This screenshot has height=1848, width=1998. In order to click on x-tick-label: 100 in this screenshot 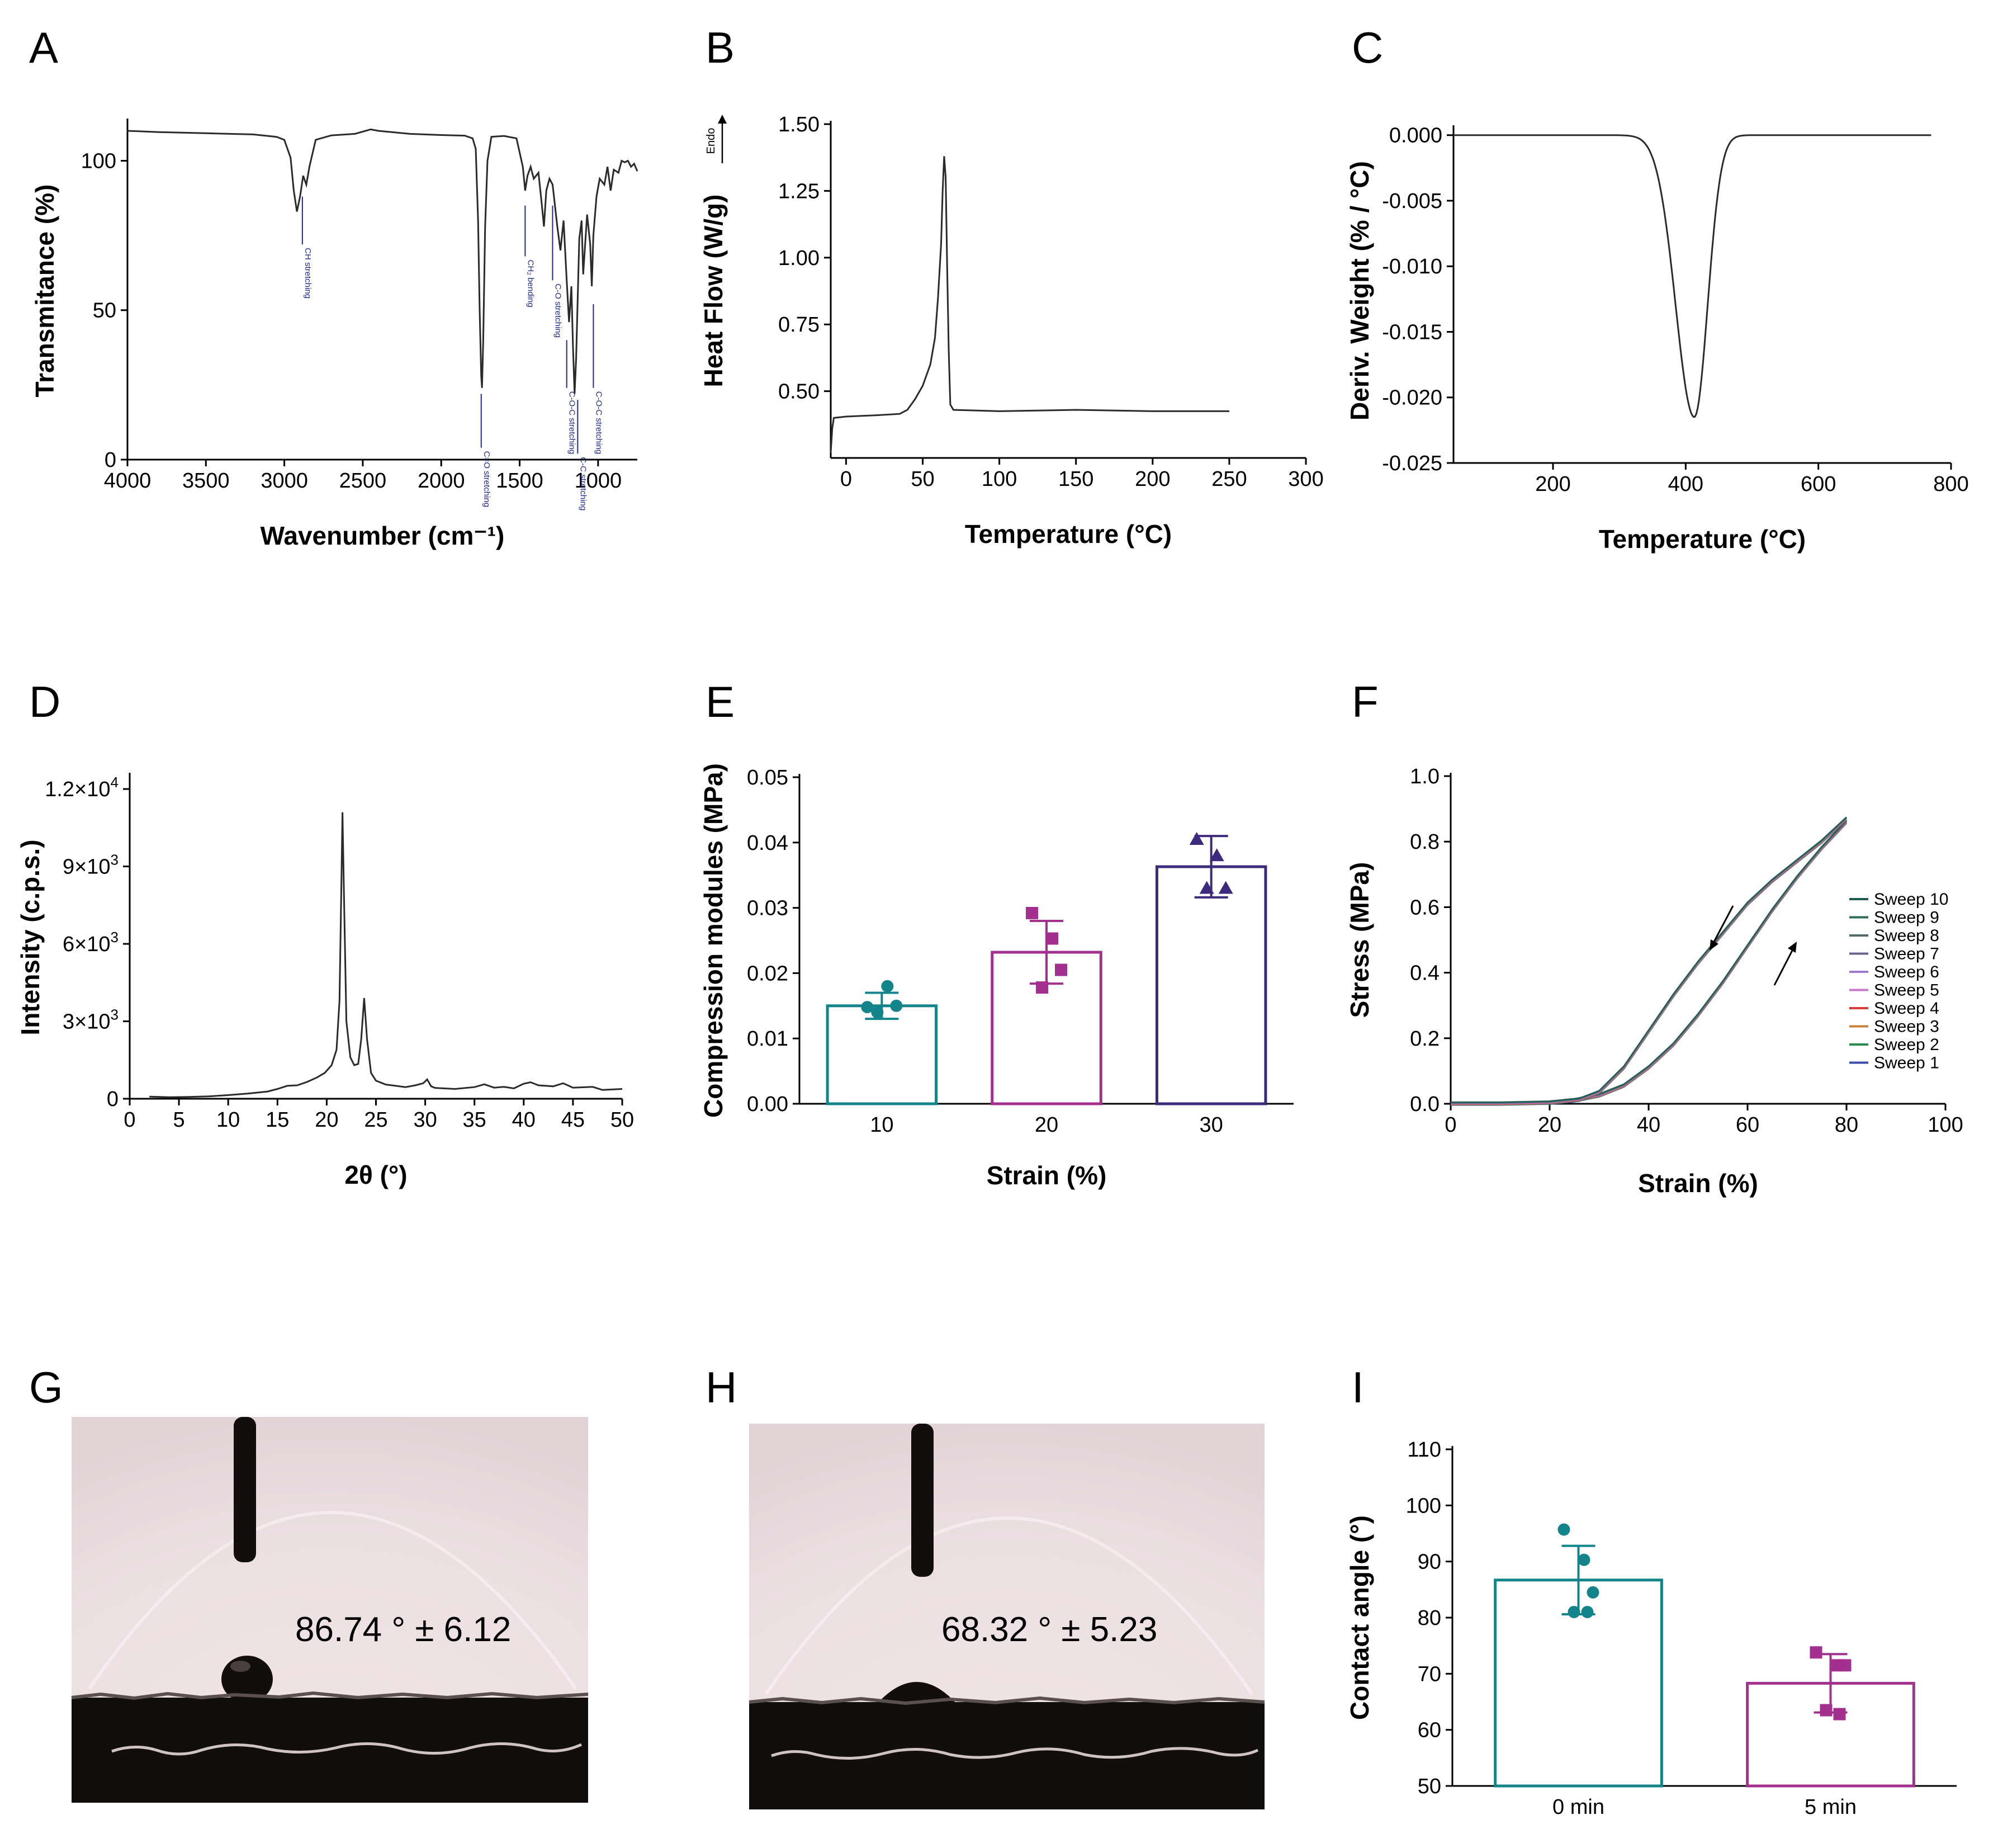, I will do `click(999, 479)`.